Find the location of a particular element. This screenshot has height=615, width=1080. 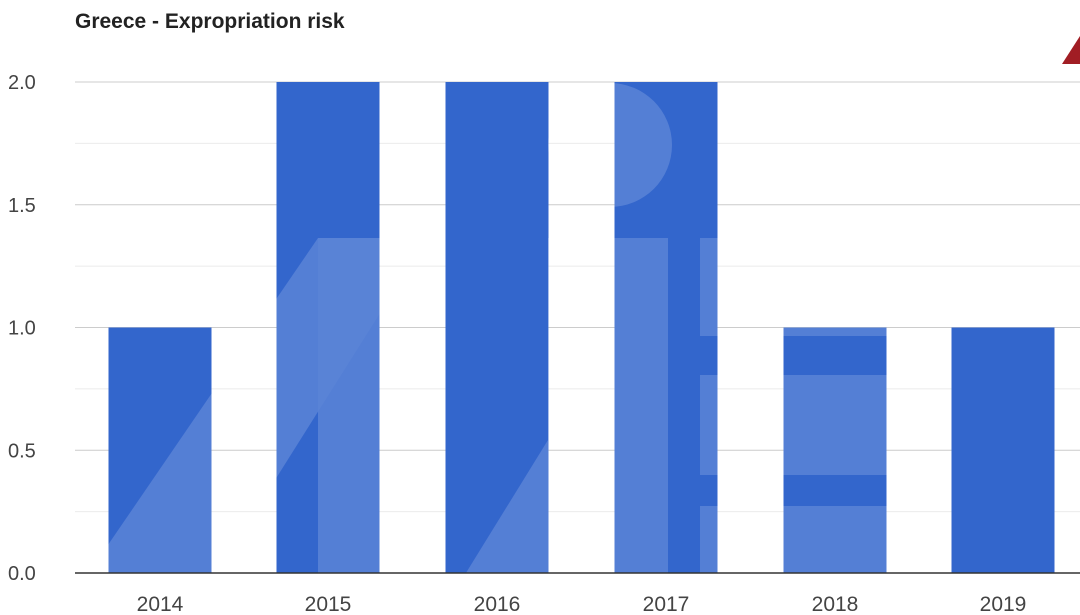

watermark-i-stem is located at coordinates (608, 405).